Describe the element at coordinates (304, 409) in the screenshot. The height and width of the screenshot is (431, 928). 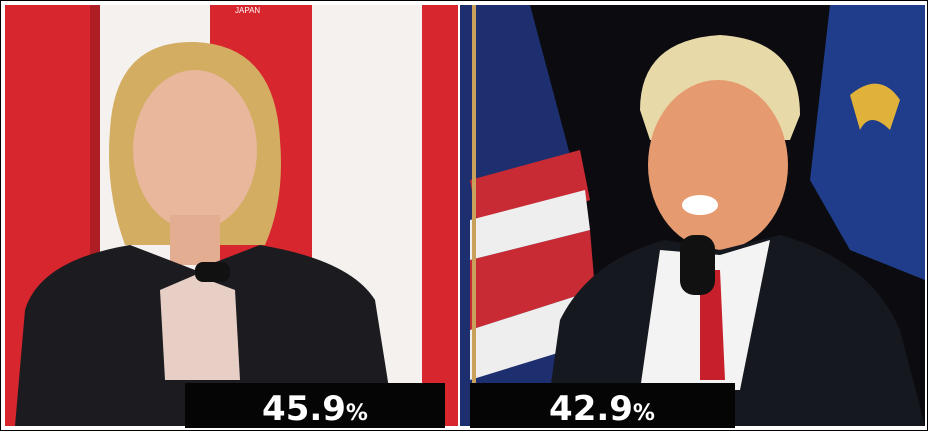
I see `percent-value: 45.9` at that location.